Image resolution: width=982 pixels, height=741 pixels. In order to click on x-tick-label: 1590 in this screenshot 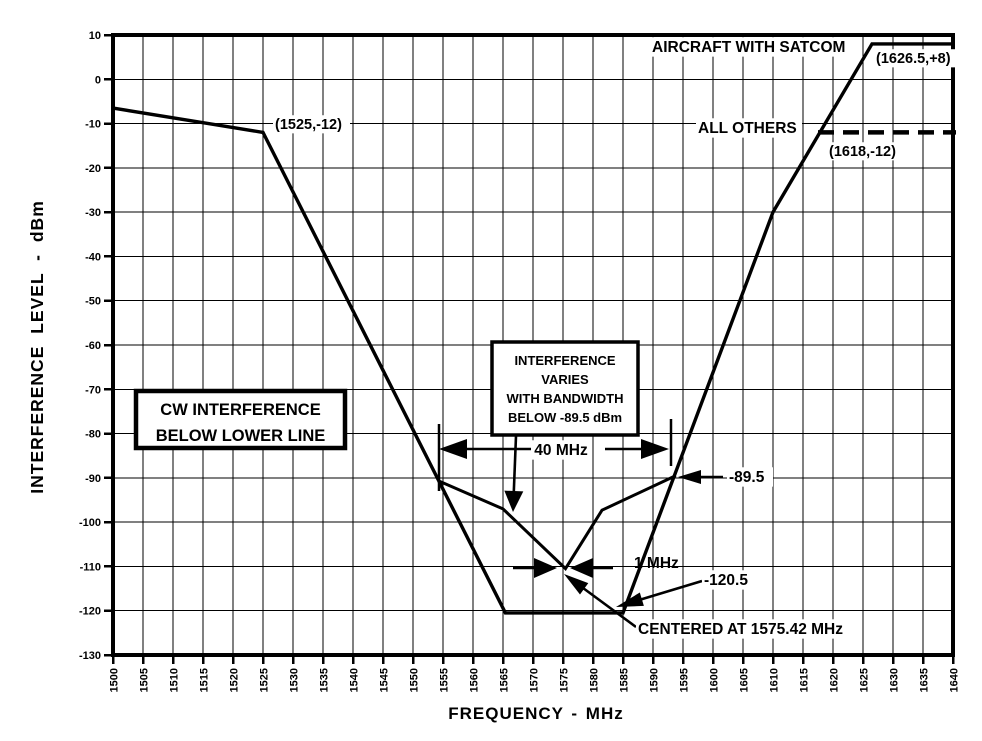, I will do `click(655, 680)`.